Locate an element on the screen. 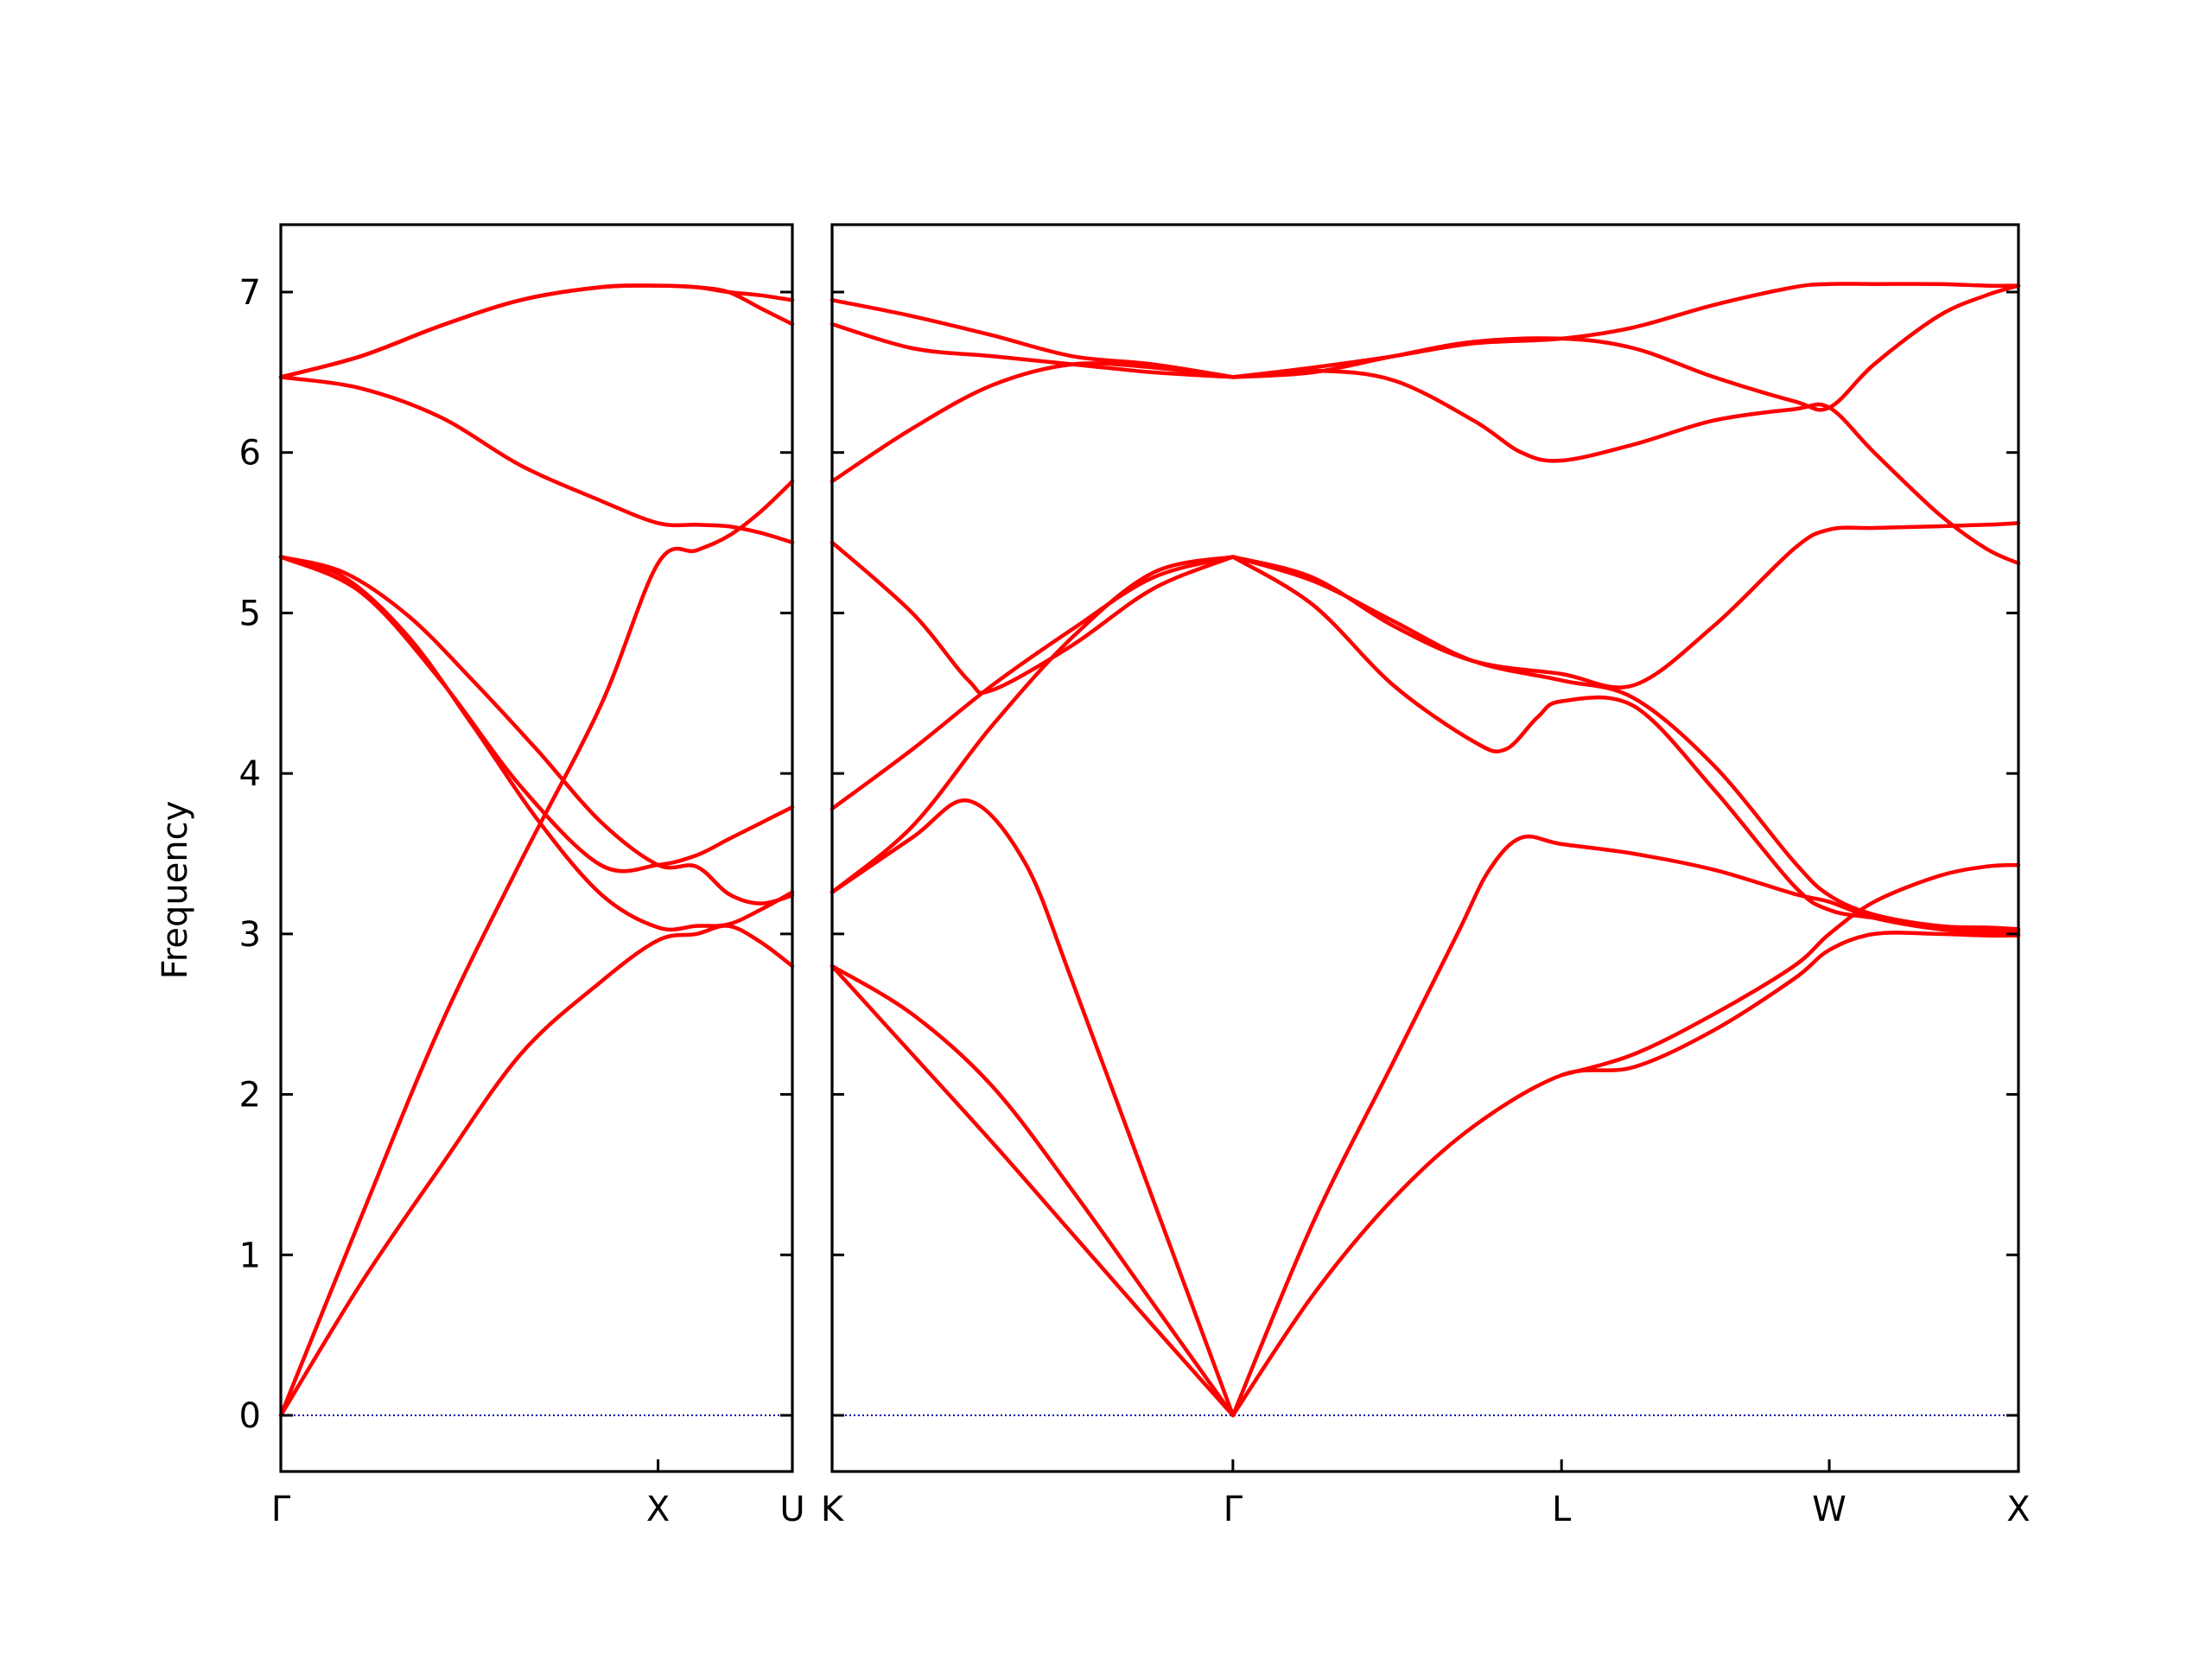 Image resolution: width=2212 pixels, height=1659 pixels. x-tick-label: L is located at coordinates (1562, 1509).